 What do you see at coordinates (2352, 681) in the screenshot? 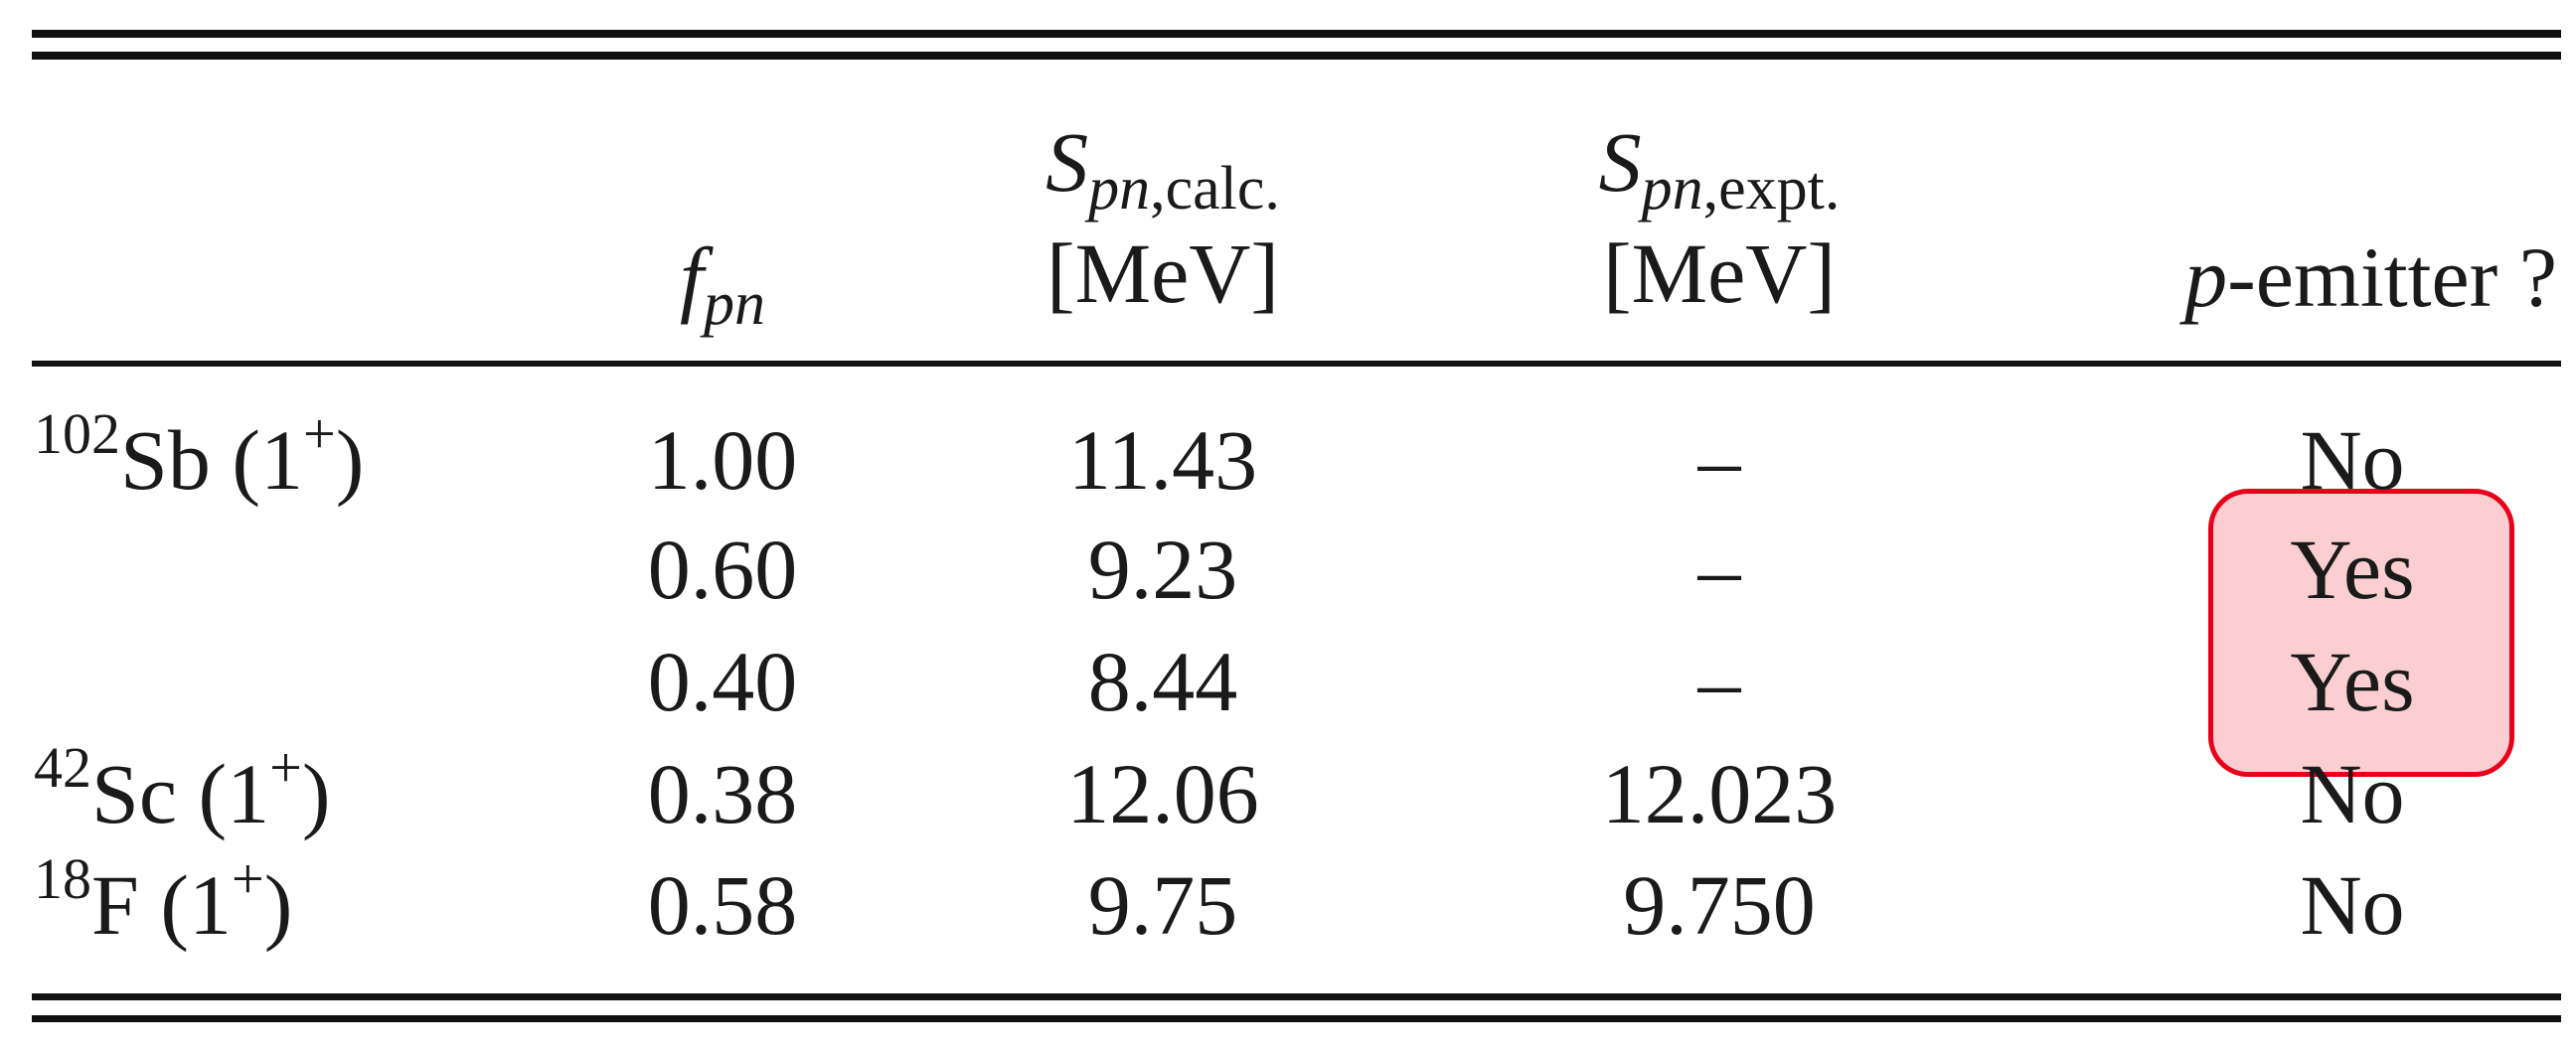
I see `row-3-p-emitter: Yes` at bounding box center [2352, 681].